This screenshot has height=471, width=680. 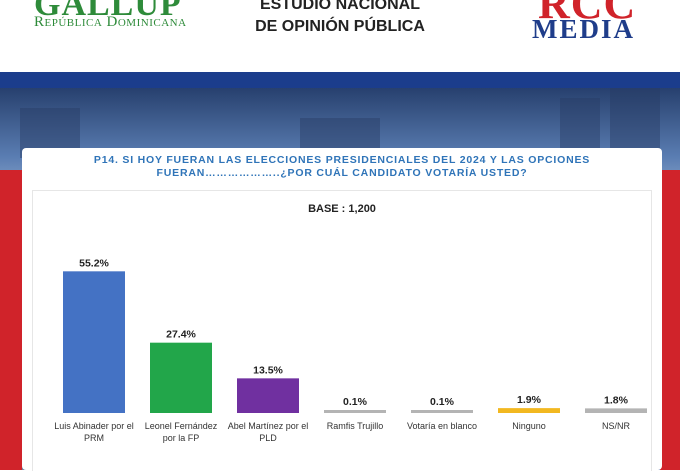 I want to click on category-label-3: Abel Martínez por el, so click(x=268, y=426).